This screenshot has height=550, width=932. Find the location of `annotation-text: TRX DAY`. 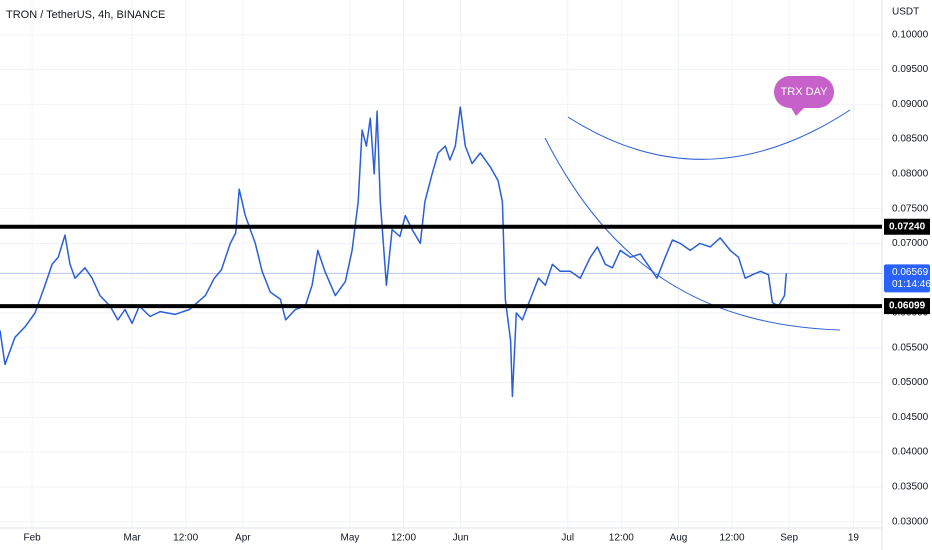

annotation-text: TRX DAY is located at coordinates (805, 92).